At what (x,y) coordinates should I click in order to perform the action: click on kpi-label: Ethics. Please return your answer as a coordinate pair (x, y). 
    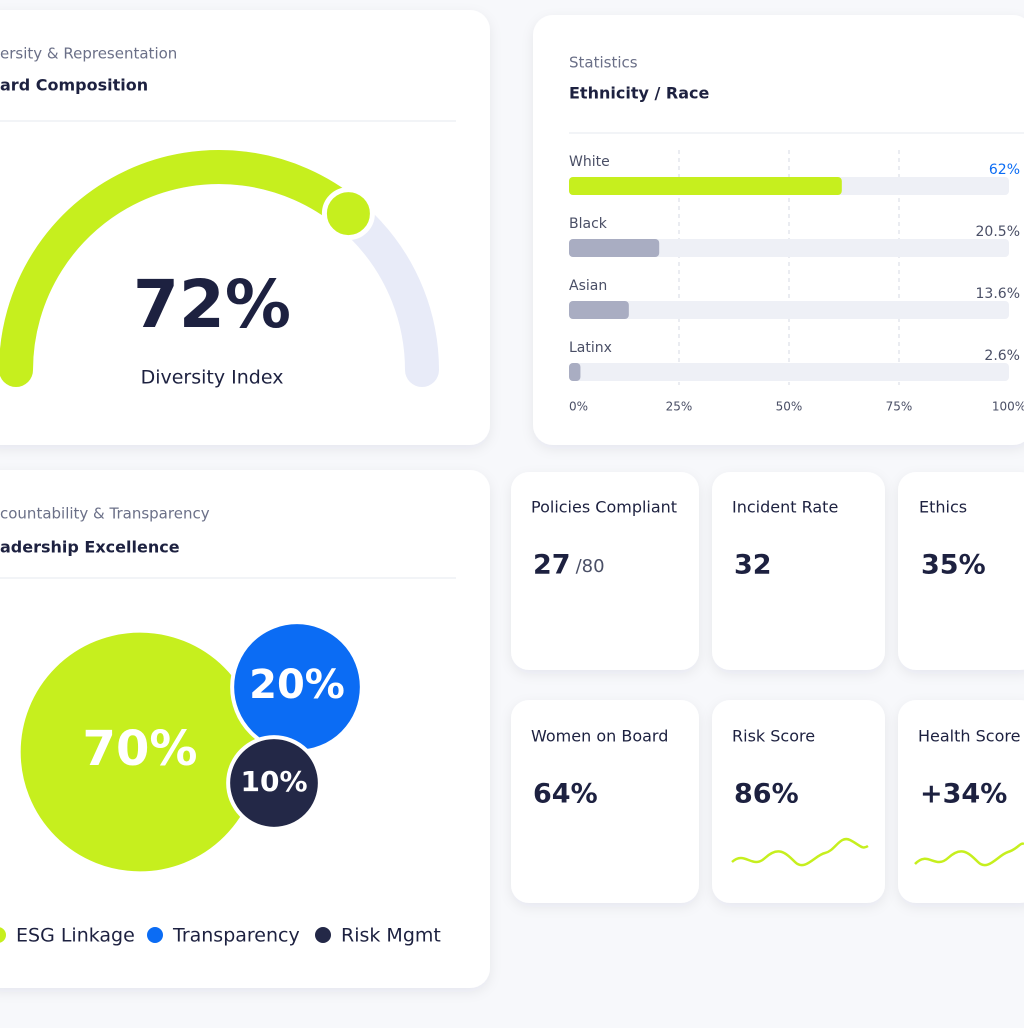
    Looking at the image, I should click on (943, 507).